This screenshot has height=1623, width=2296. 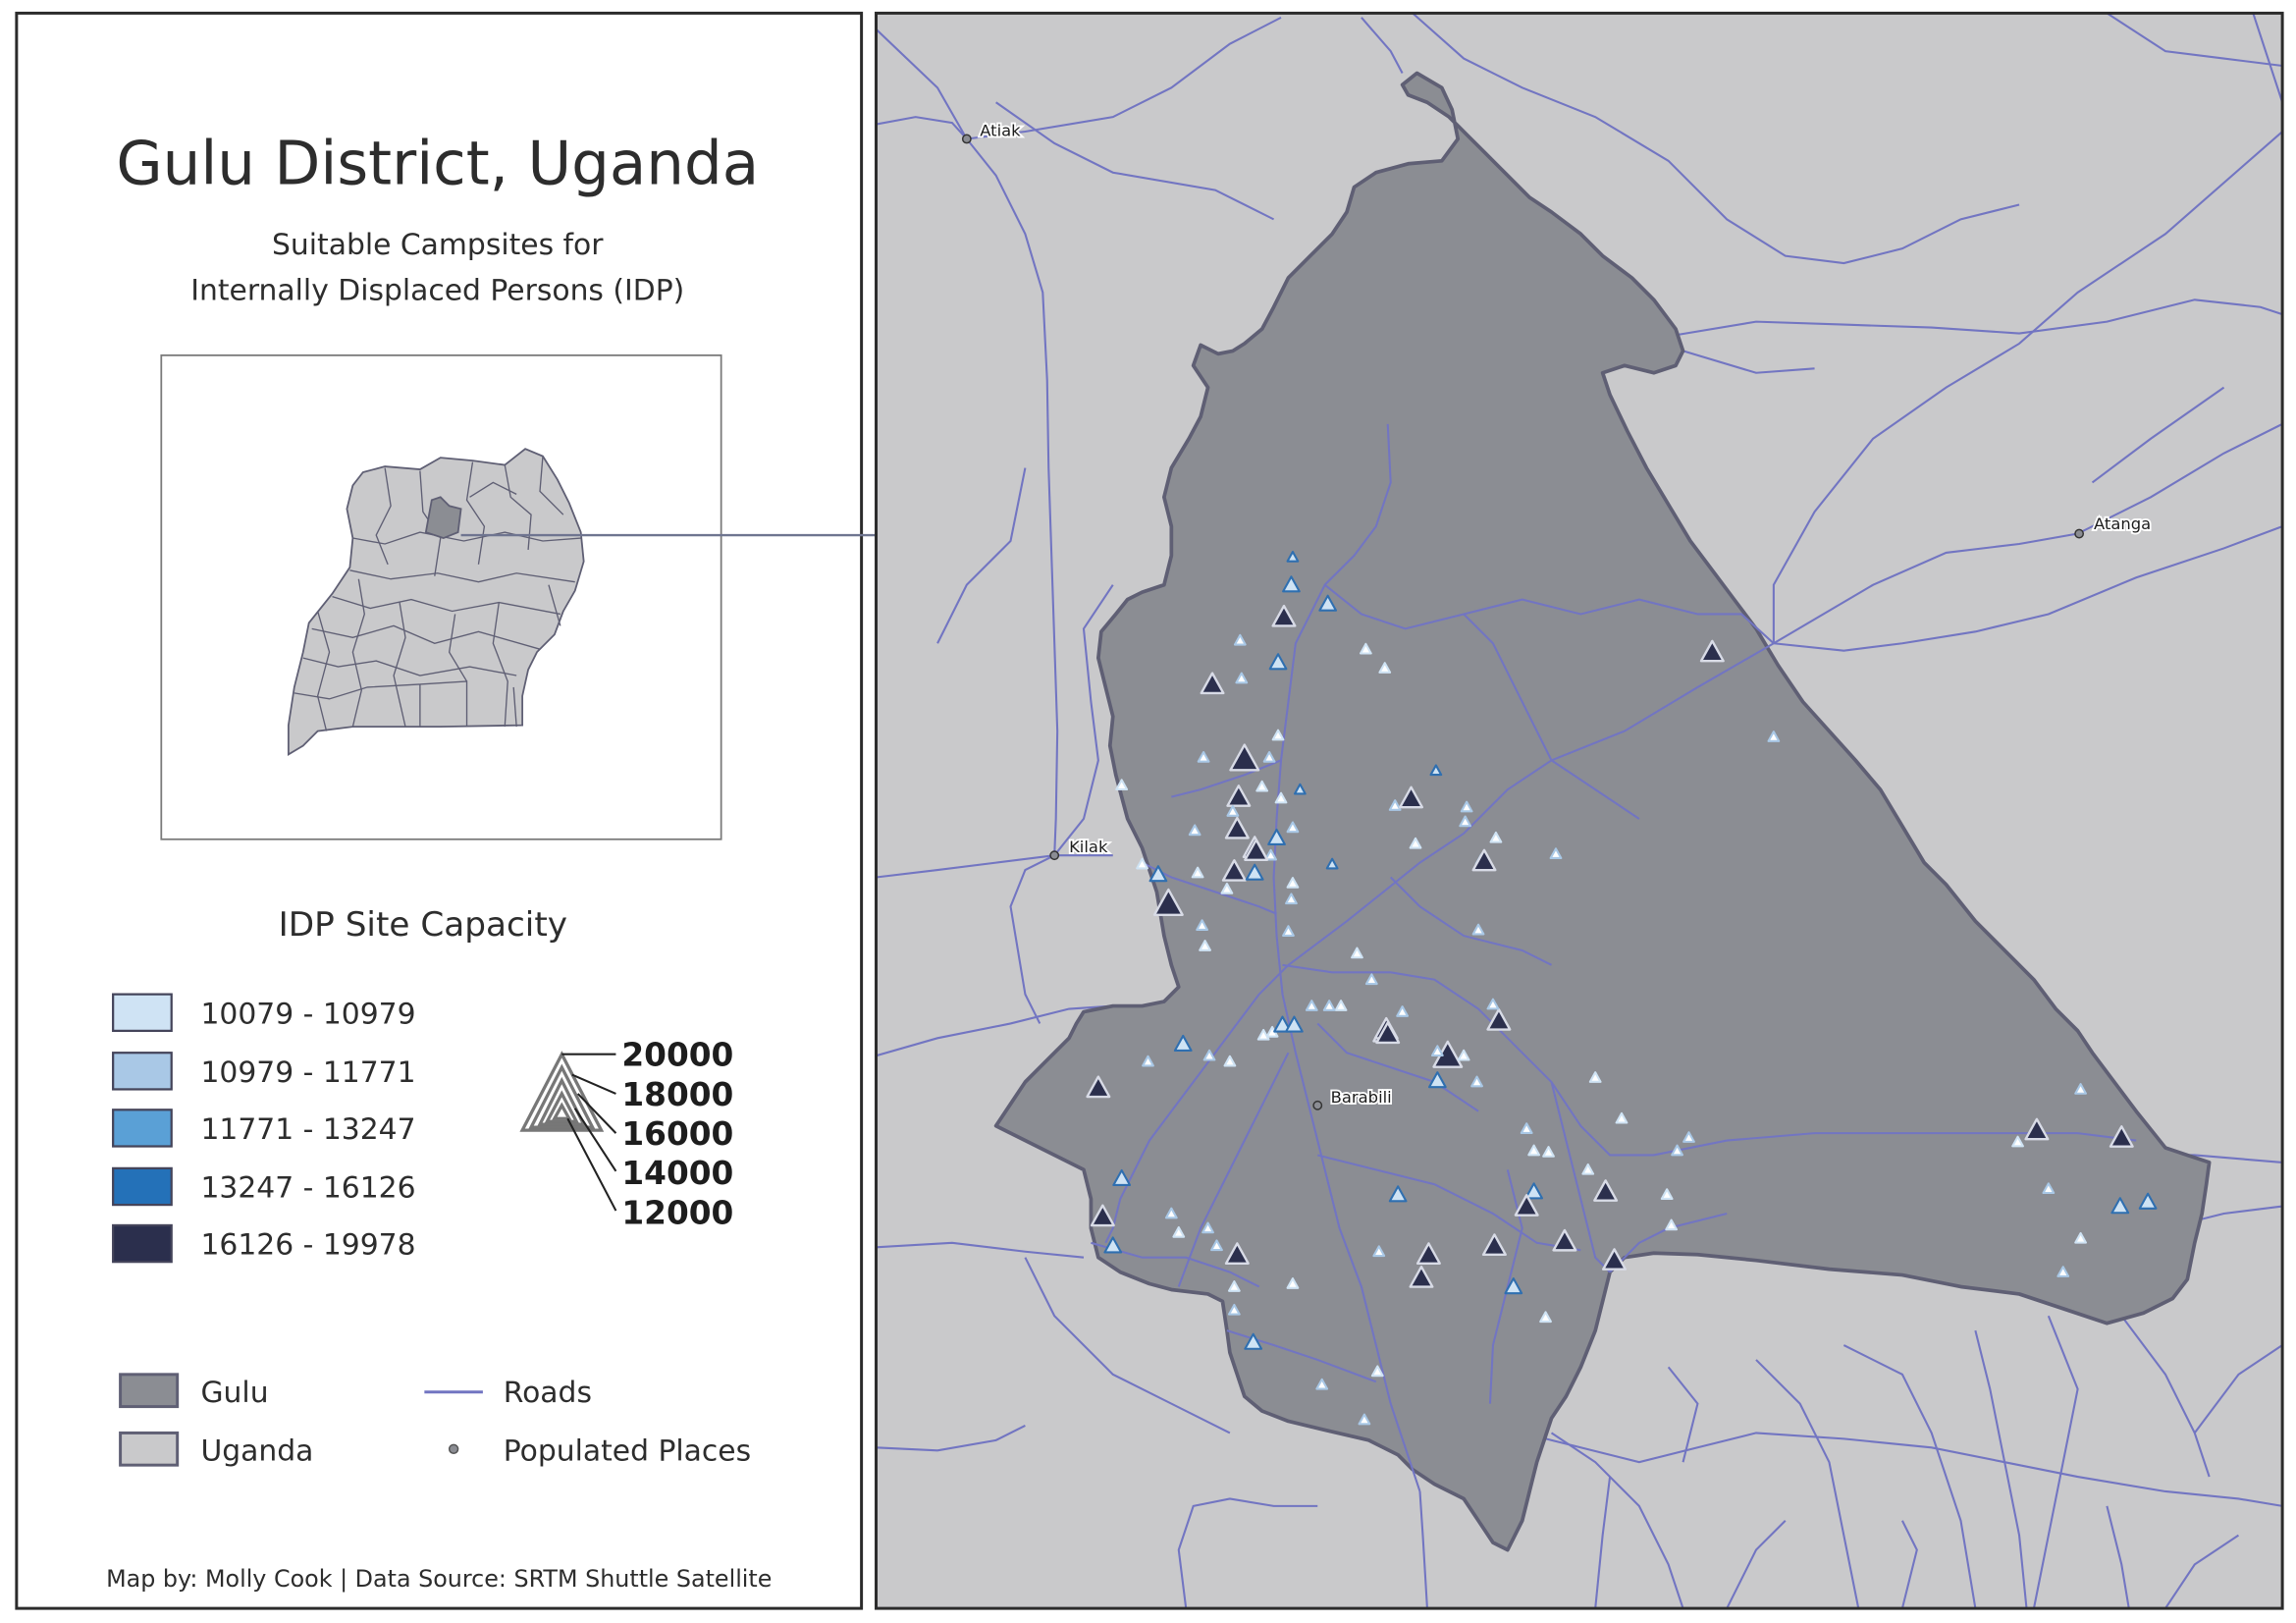 I want to click on inset-uganda-shape, so click(x=436, y=602).